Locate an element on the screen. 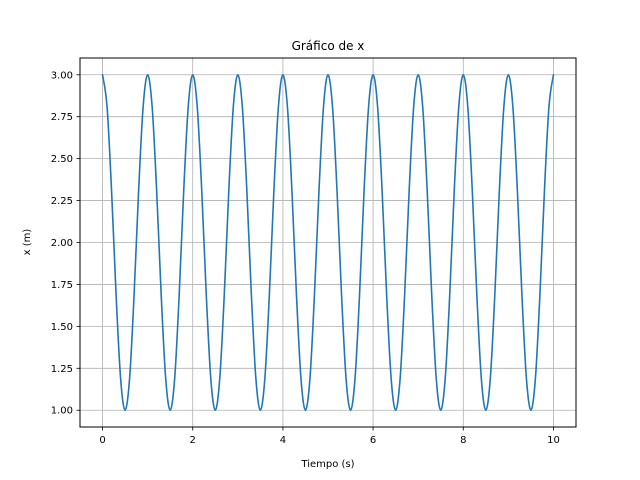 Image resolution: width=640 pixels, height=480 pixels. y-axis: 1.00 1.25 1.50 1.75 2.00 2.25 2.50 2.75 3.00 is located at coordinates (65, 243).